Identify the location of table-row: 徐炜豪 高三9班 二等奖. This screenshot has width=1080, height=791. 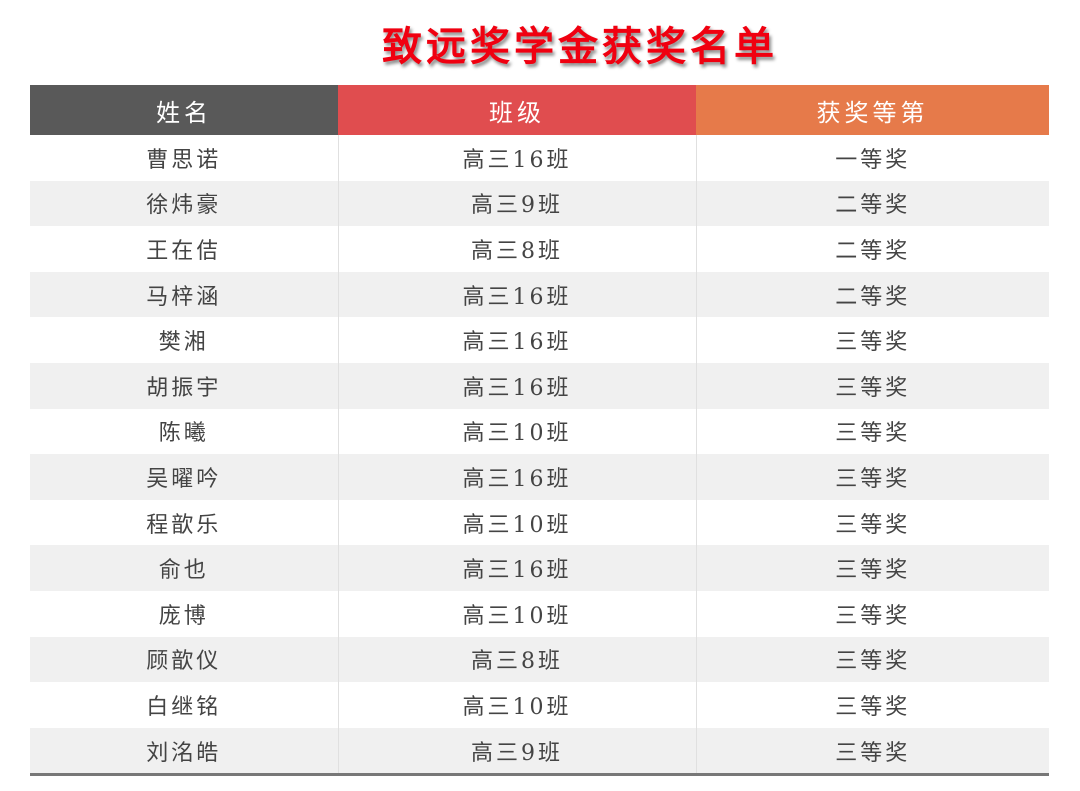
(539, 203).